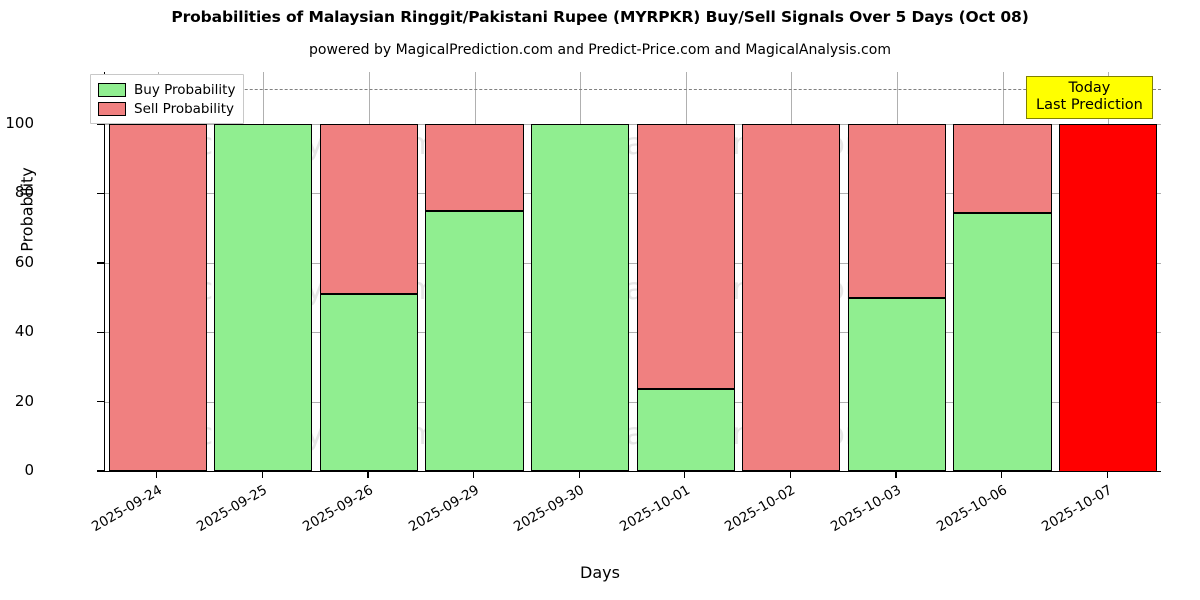  What do you see at coordinates (1089, 105) in the screenshot?
I see `today-annotation-line2: Last Prediction` at bounding box center [1089, 105].